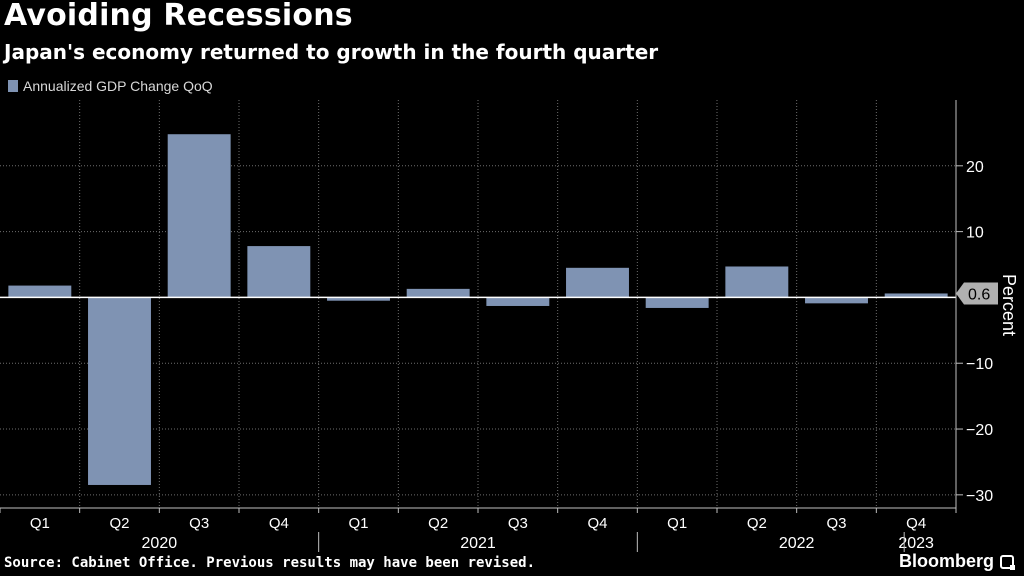 This screenshot has height=576, width=1024. Describe the element at coordinates (478, 543) in the screenshot. I see `x-year-label: 2021` at that location.